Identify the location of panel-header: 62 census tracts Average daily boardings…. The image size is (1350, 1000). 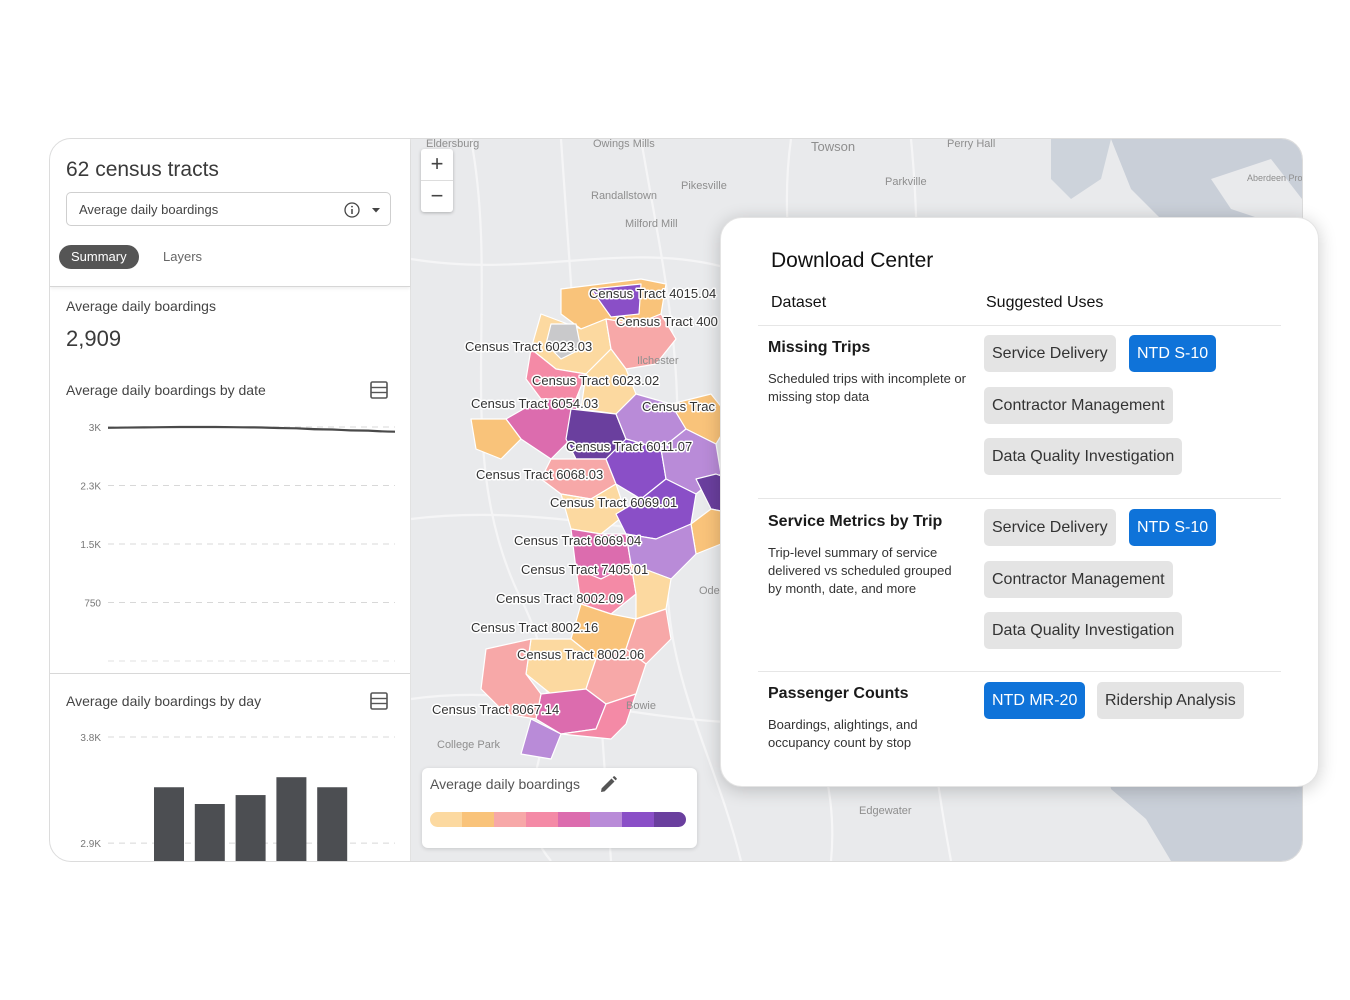
(230, 213).